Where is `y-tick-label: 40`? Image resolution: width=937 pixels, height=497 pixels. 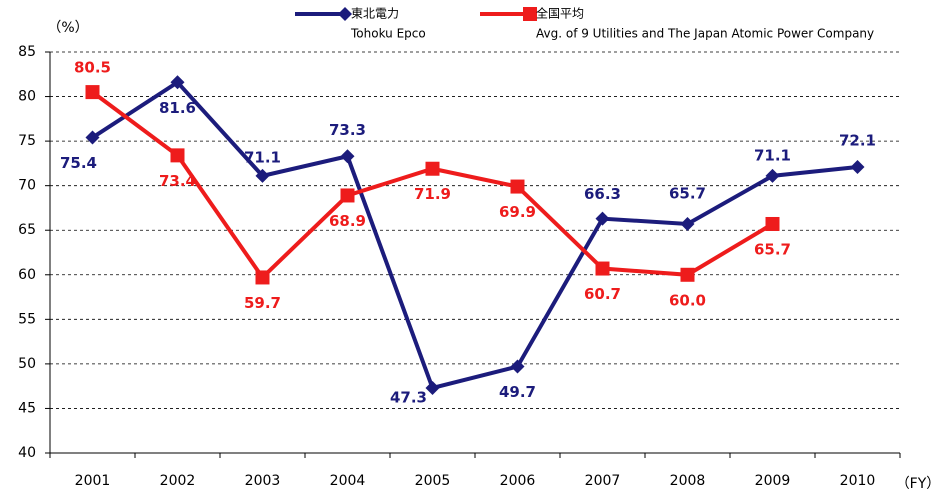
y-tick-label: 40 is located at coordinates (27, 453).